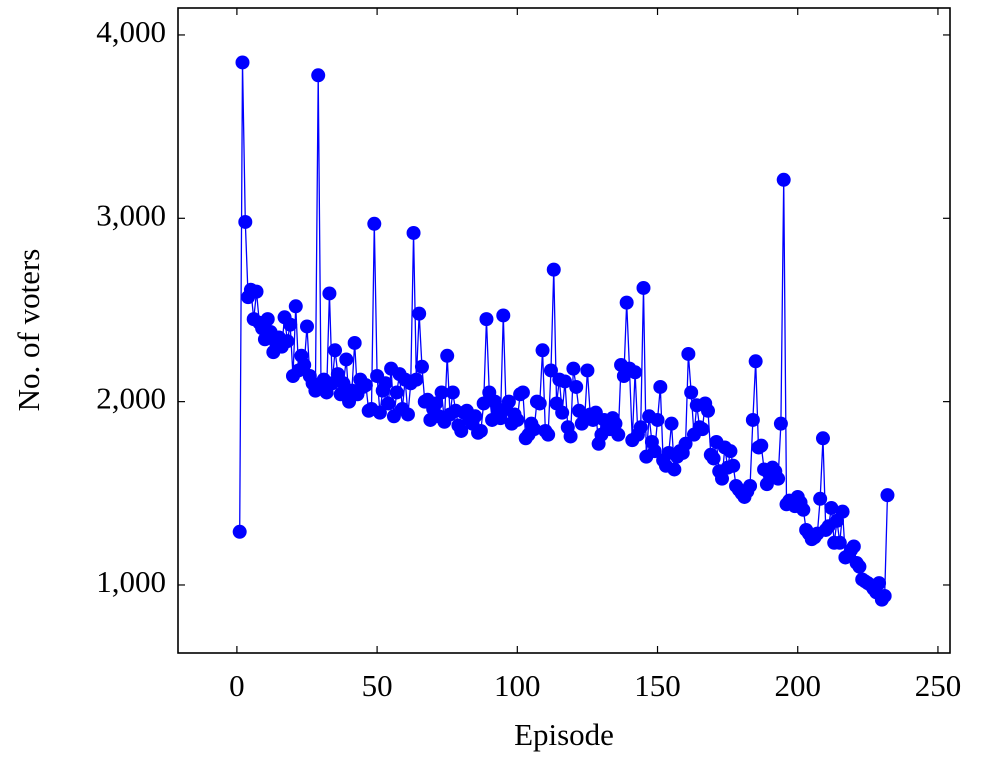 This screenshot has height=757, width=981. What do you see at coordinates (564, 734) in the screenshot?
I see `x-axis-label: Episode` at bounding box center [564, 734].